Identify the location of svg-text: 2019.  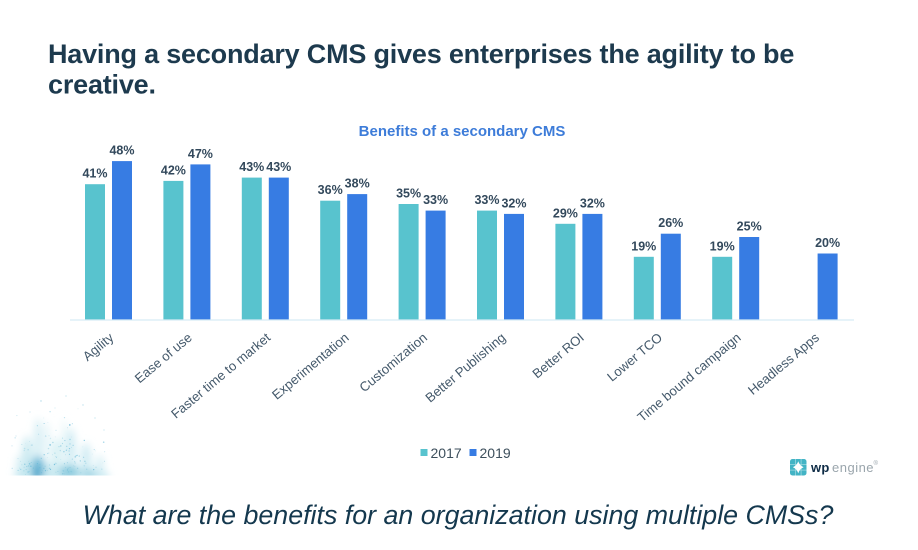
(495, 453).